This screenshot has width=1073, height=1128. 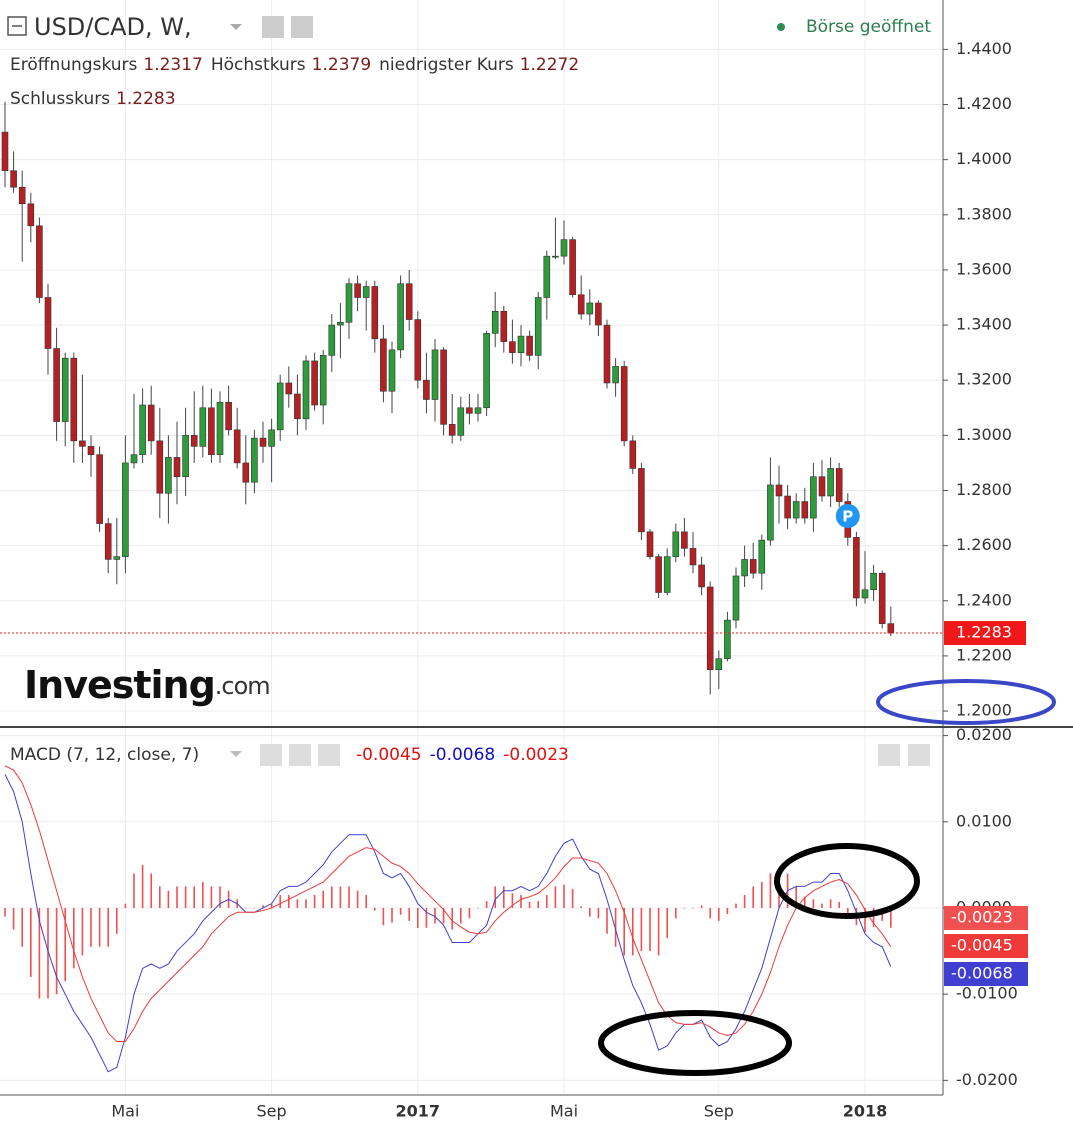 What do you see at coordinates (984, 268) in the screenshot?
I see `y-tick-label: 1.3600` at bounding box center [984, 268].